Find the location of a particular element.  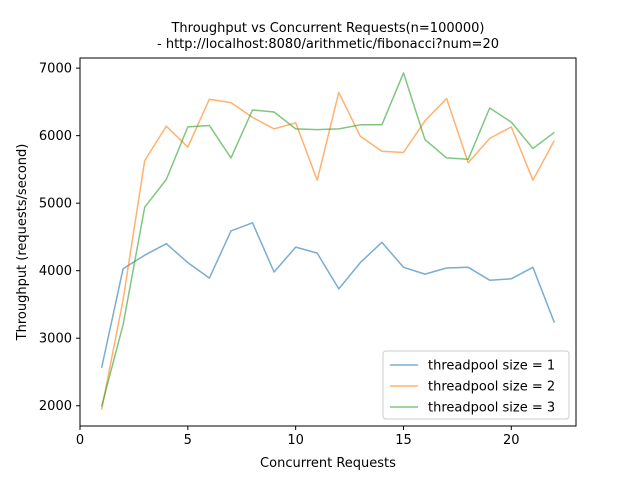

x-tick-label: 5 is located at coordinates (188, 440).